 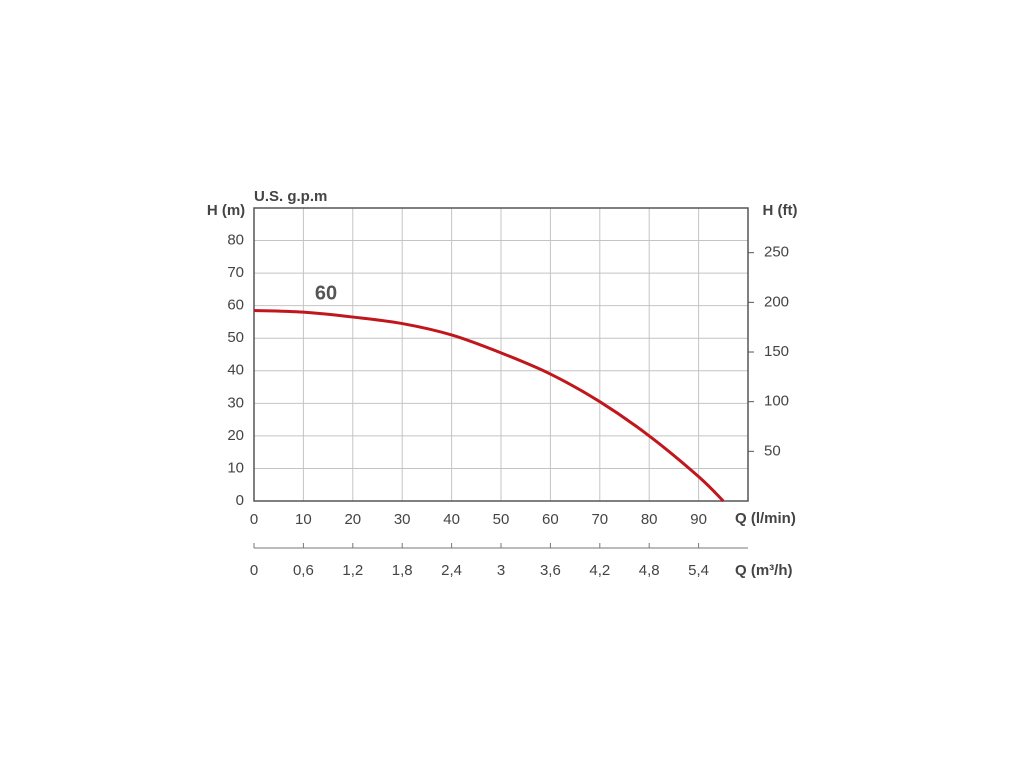 I want to click on y2-axis-label: H (ft), so click(x=780, y=210).